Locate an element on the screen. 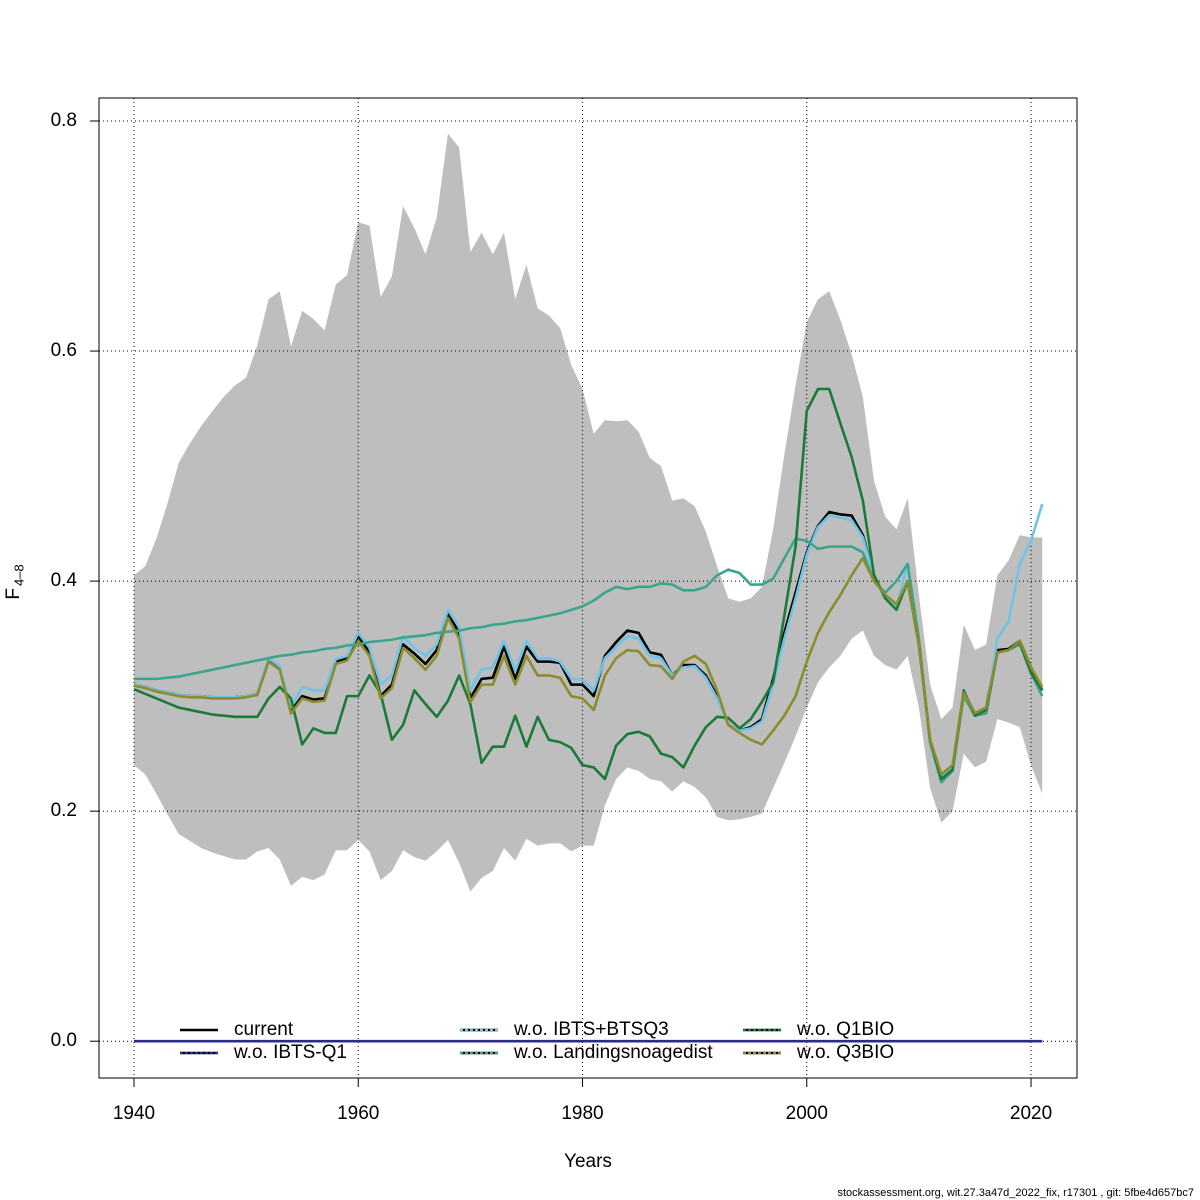 This screenshot has height=1200, width=1200. x-tick-label: 2020 is located at coordinates (1031, 1113).